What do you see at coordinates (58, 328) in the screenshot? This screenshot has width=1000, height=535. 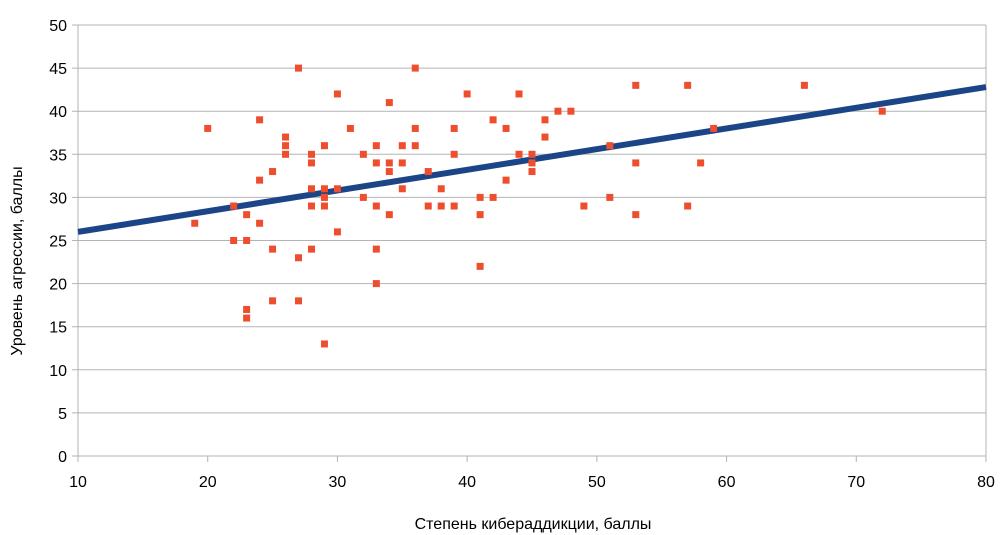 I see `y-tick-label: 15` at bounding box center [58, 328].